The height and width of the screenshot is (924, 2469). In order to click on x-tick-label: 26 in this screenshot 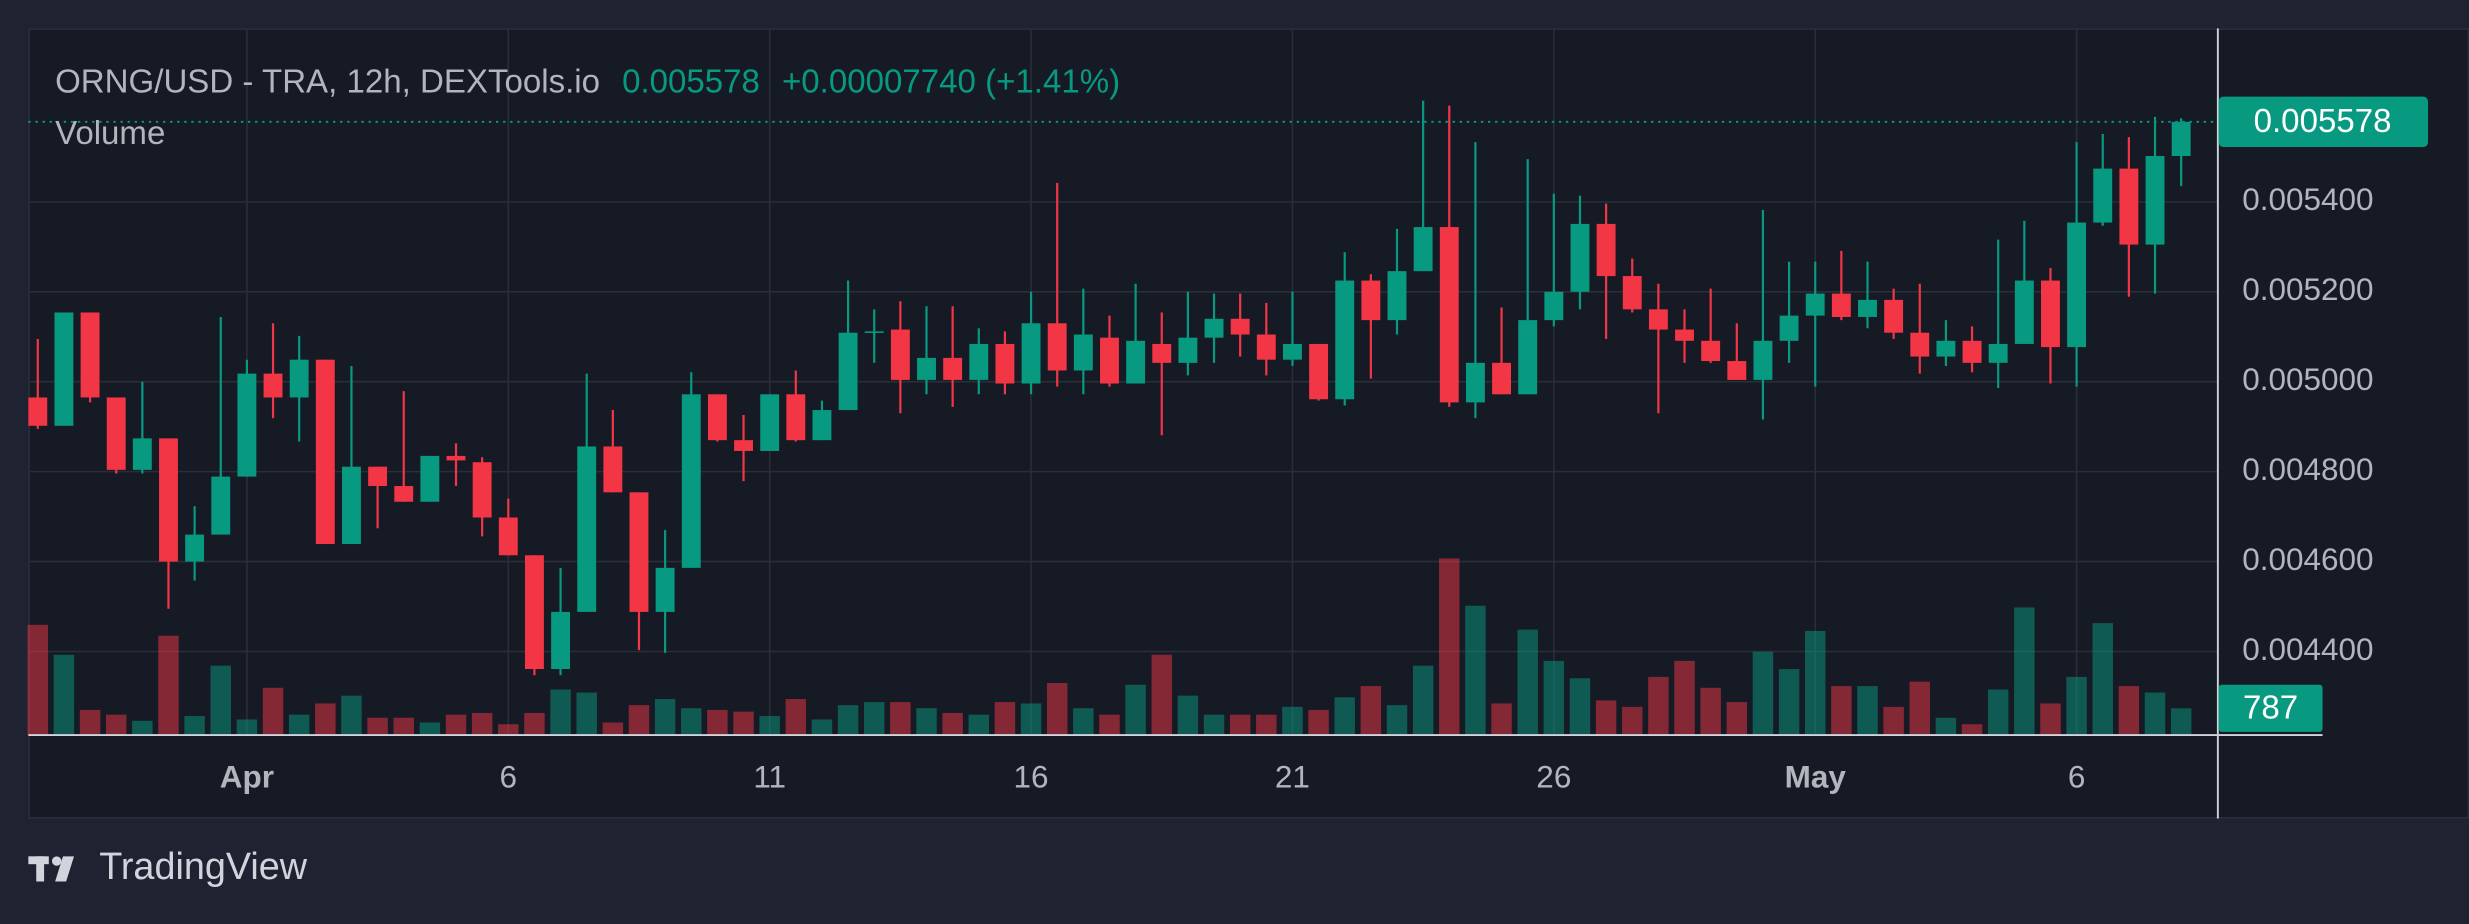, I will do `click(1553, 776)`.